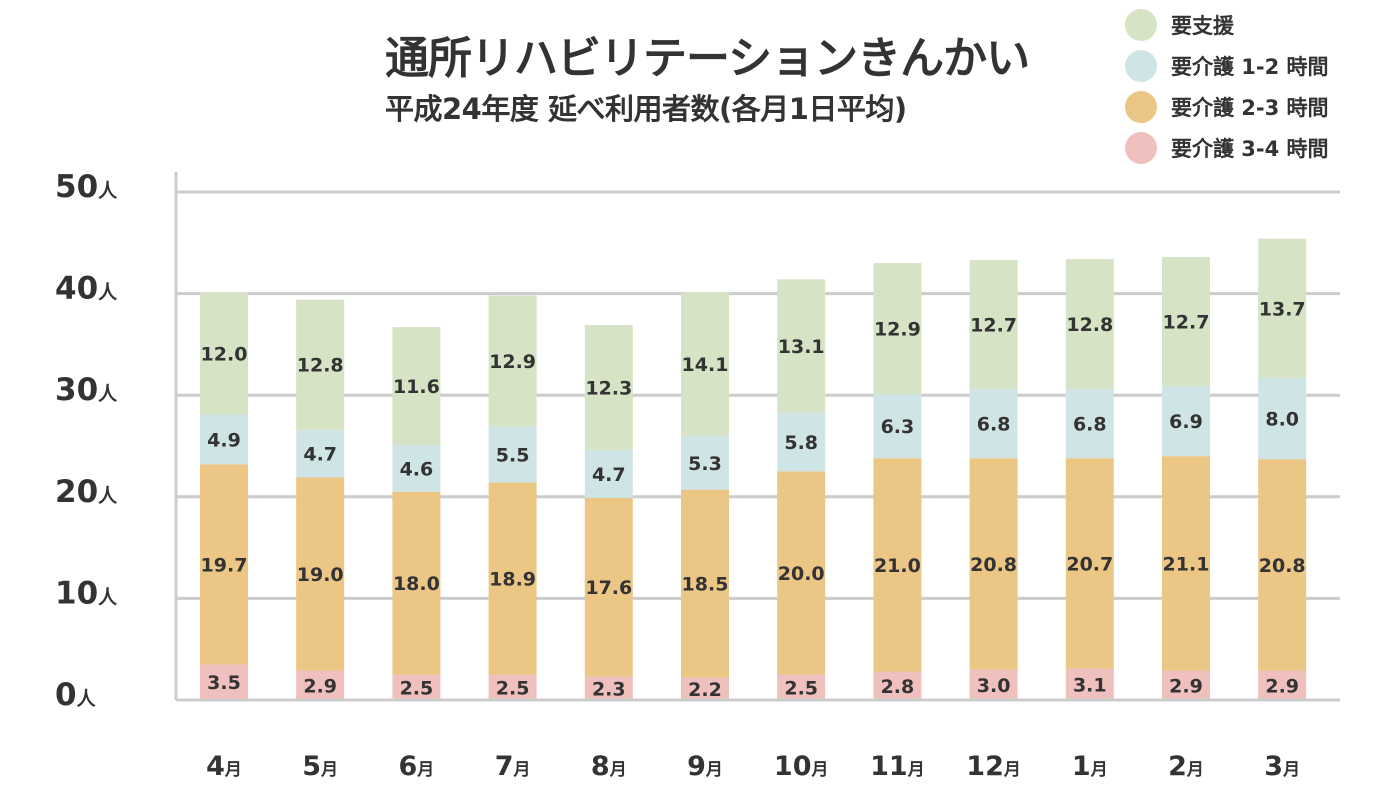 This screenshot has width=1380, height=800. I want to click on data-label: 12.0, so click(224, 355).